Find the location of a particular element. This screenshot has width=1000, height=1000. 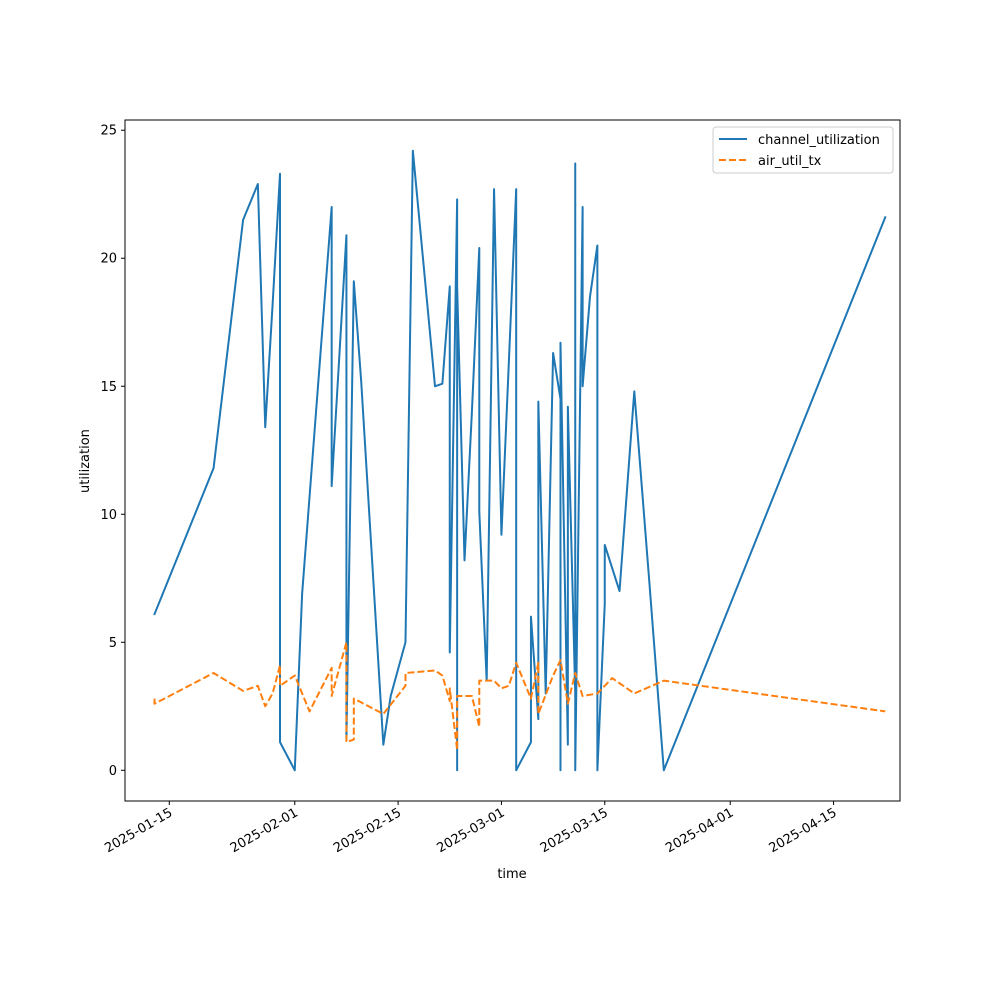

x-axis-label: time is located at coordinates (511, 874).